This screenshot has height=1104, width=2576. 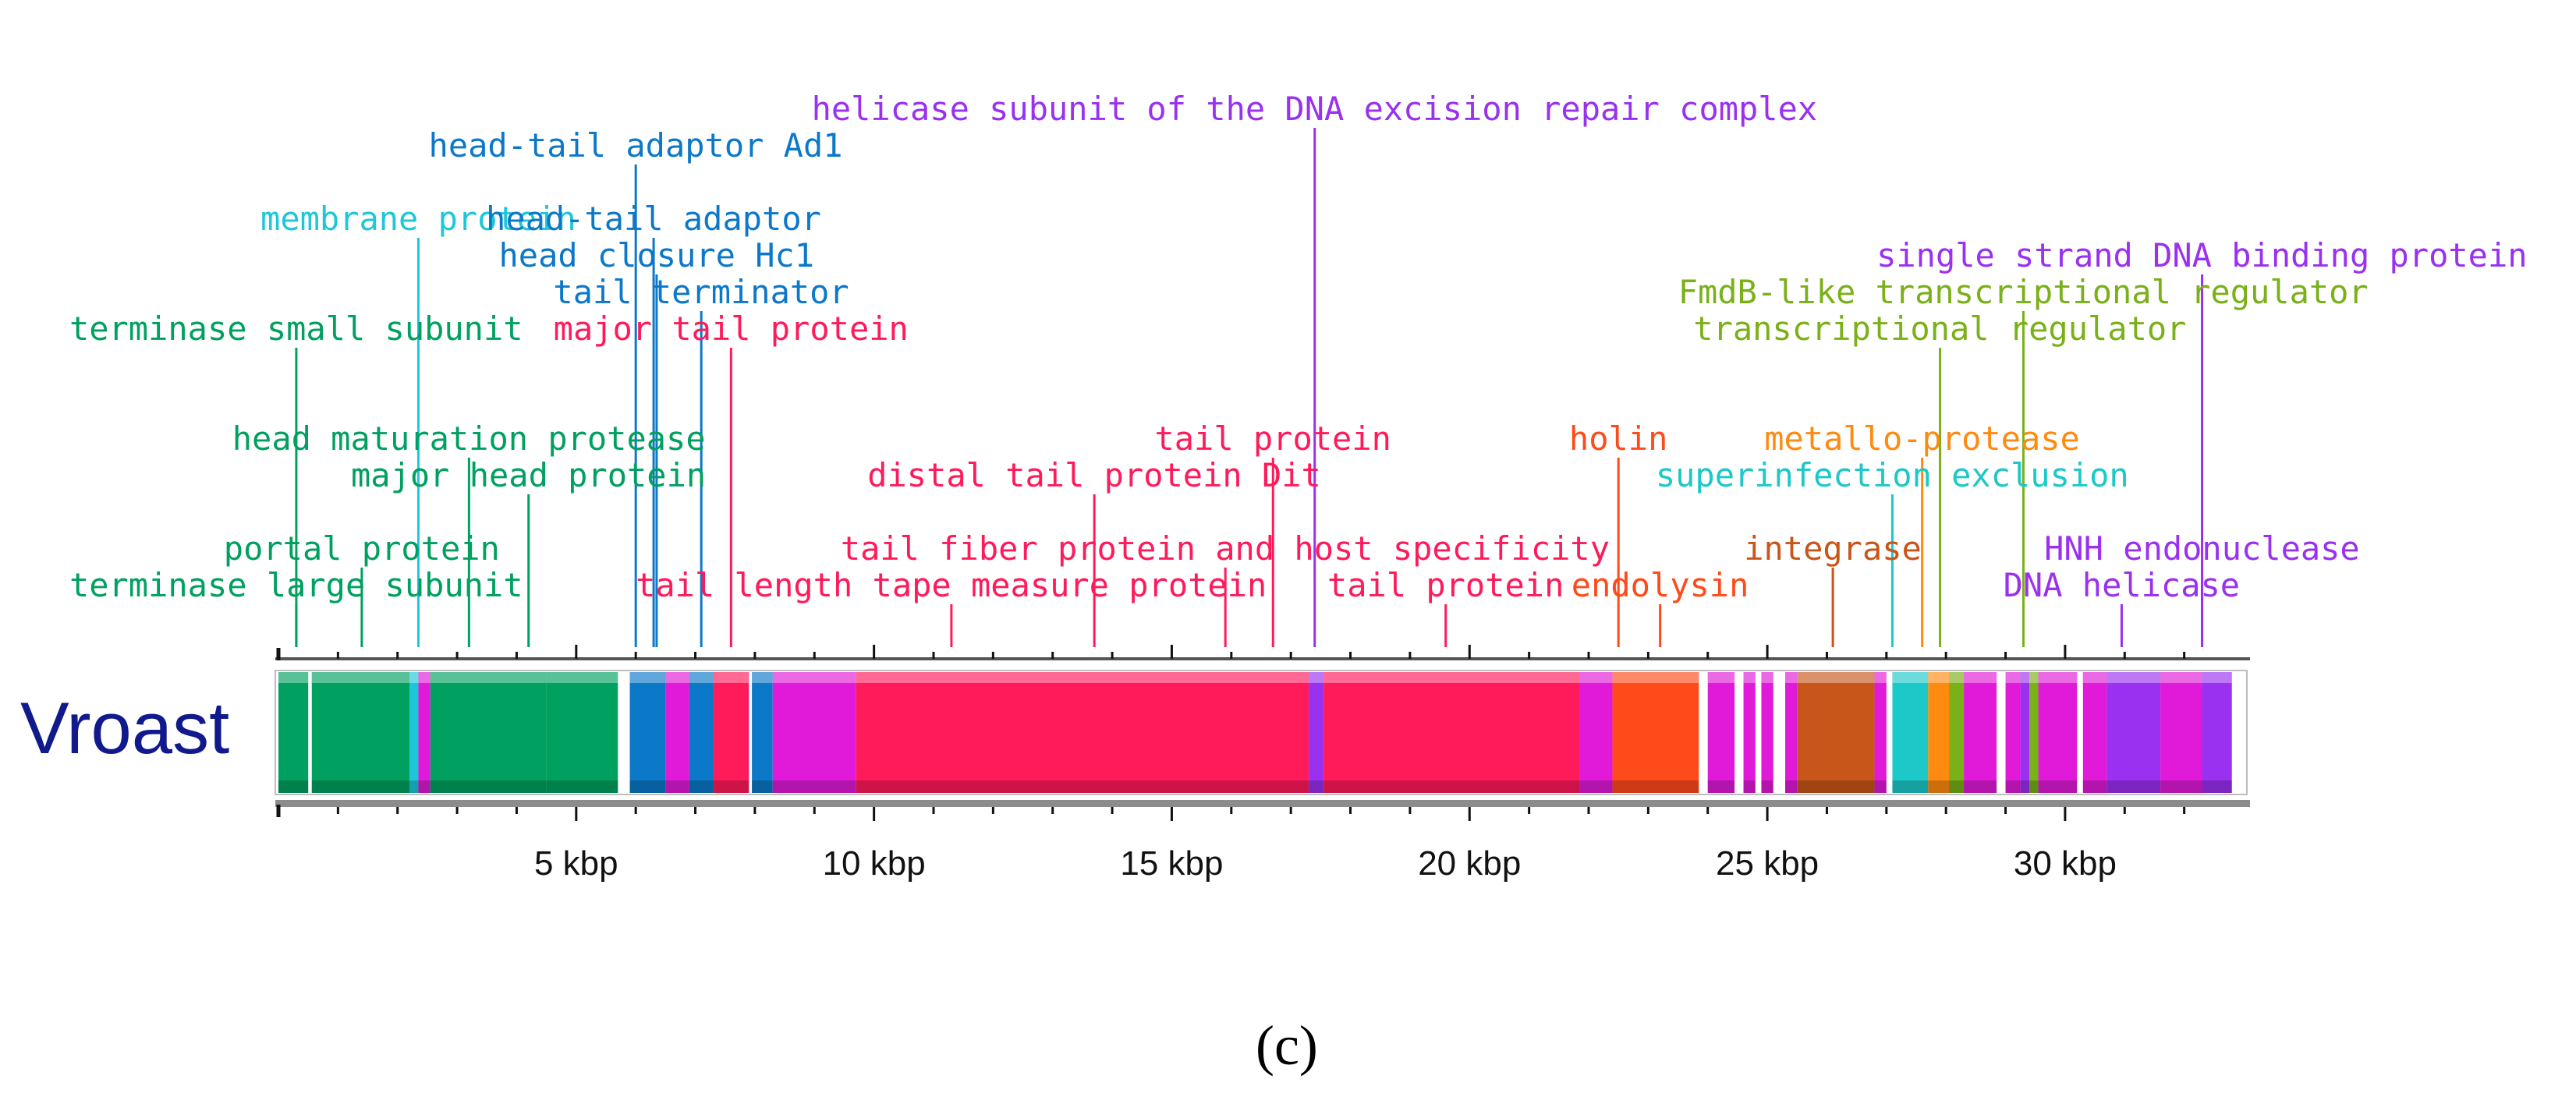 I want to click on axis-tick-label: 10 kbp, so click(x=875, y=863).